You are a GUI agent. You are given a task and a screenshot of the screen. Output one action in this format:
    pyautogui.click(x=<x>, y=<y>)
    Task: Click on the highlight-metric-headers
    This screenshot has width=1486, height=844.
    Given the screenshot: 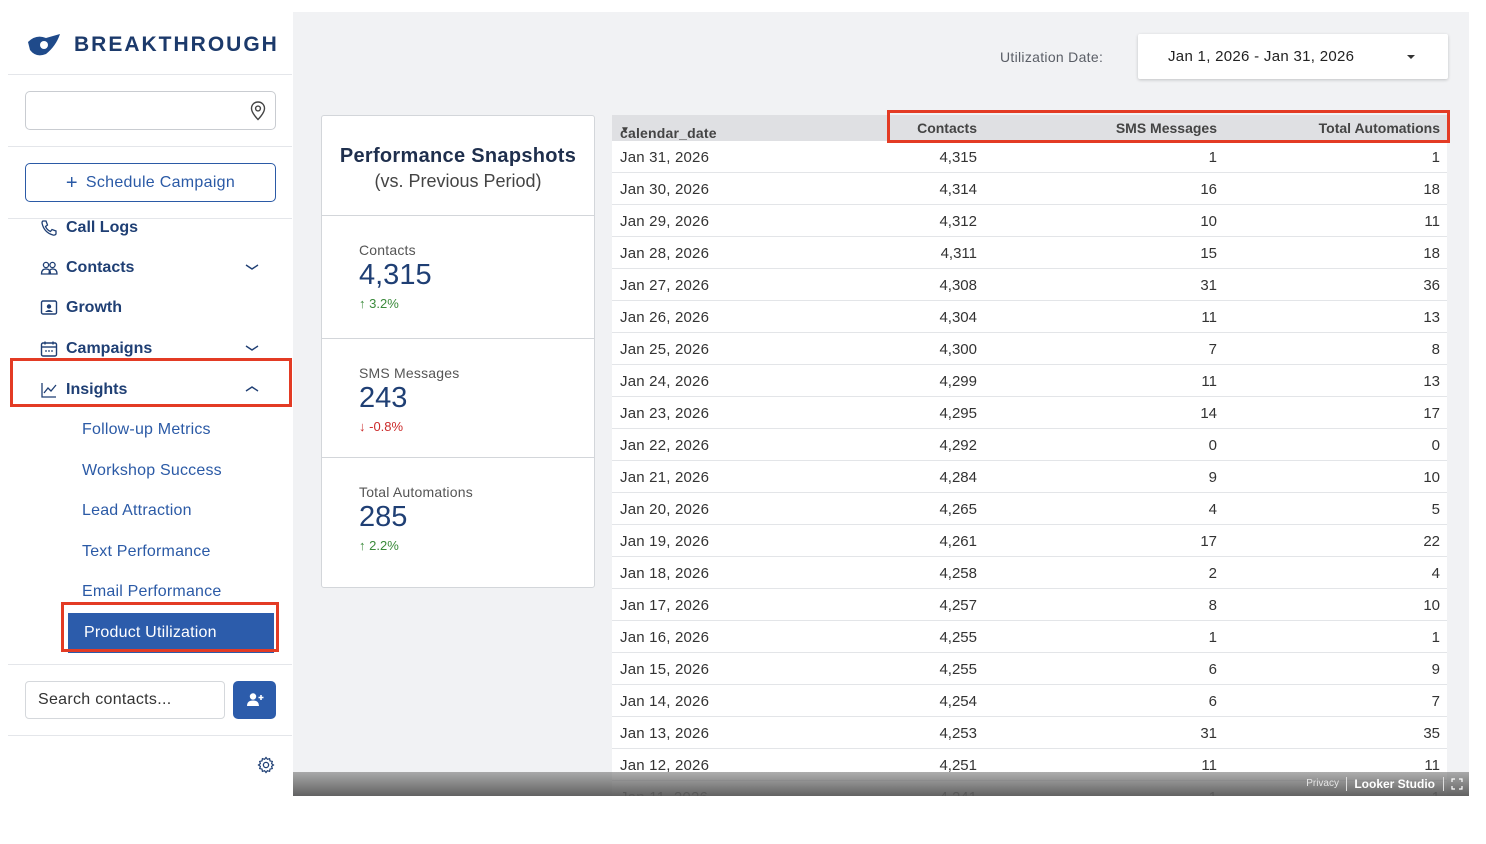 What is the action you would take?
    pyautogui.click(x=1168, y=126)
    